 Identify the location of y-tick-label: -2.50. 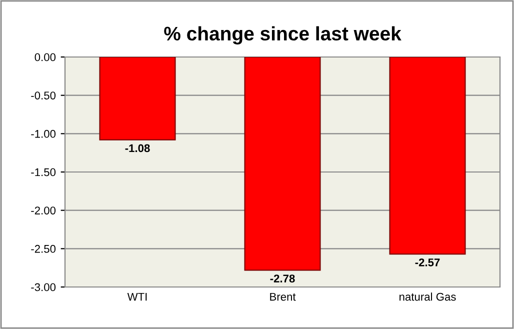
(43, 248).